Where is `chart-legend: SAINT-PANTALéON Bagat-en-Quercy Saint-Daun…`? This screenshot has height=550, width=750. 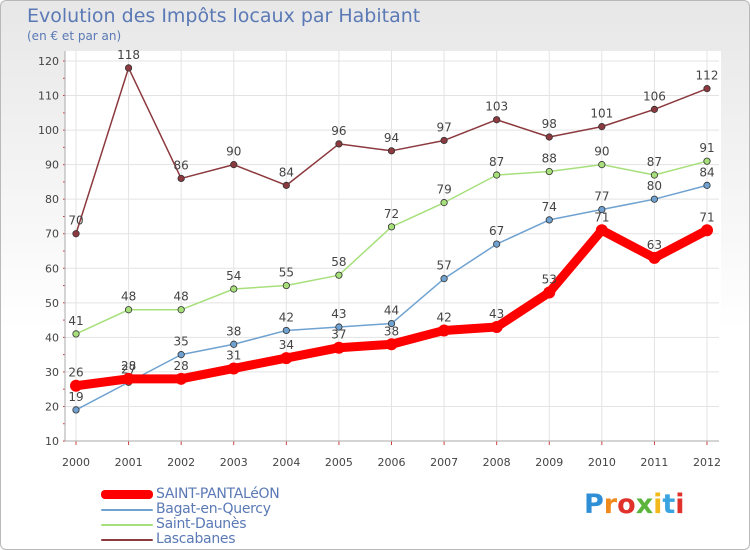 chart-legend: SAINT-PANTALéON Bagat-en-Quercy Saint-Daun… is located at coordinates (190, 516).